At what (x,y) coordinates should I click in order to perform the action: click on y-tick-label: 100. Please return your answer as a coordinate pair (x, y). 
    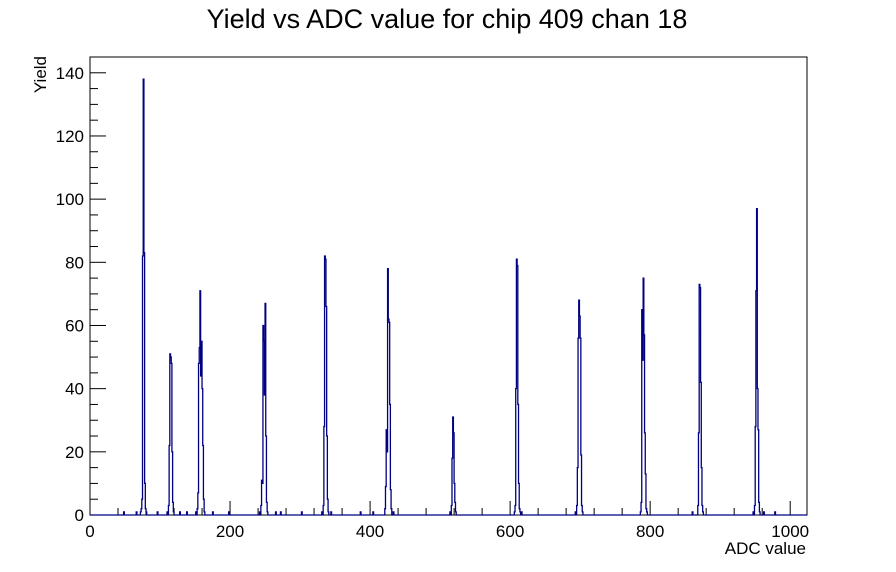
    Looking at the image, I should click on (70, 199).